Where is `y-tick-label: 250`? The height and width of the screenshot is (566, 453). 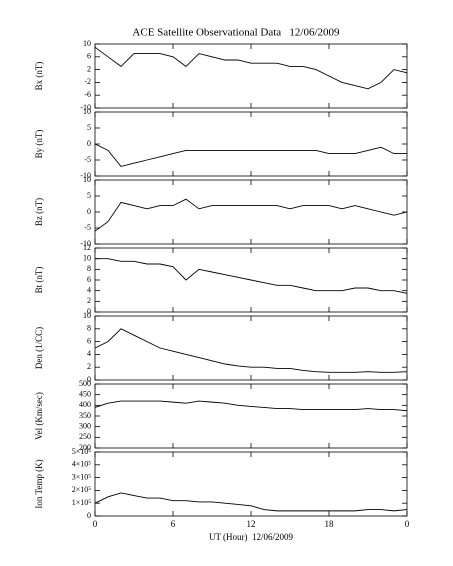 y-tick-label: 250 is located at coordinates (85, 436).